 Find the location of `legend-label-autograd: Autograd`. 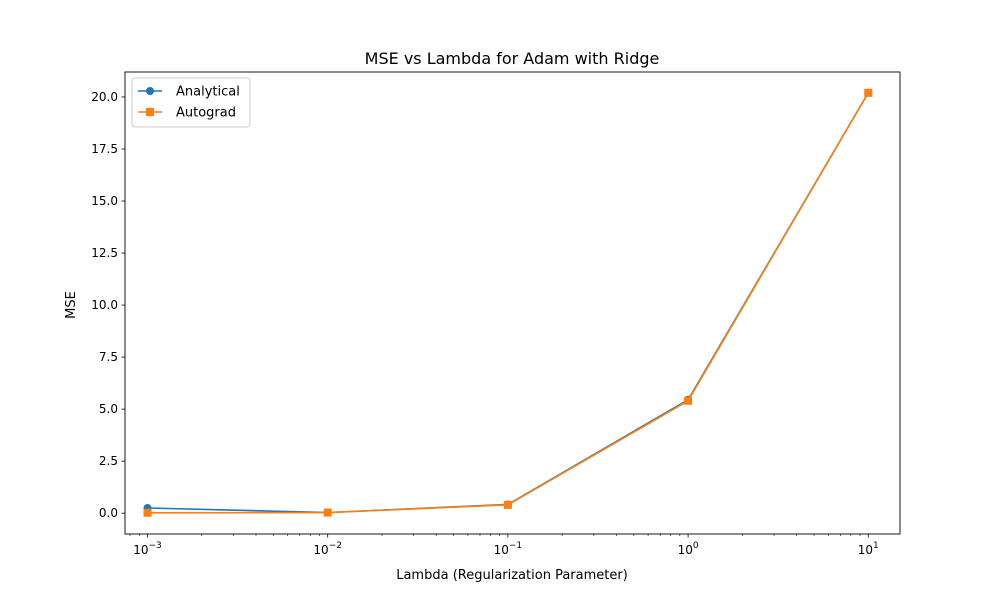

legend-label-autograd: Autograd is located at coordinates (206, 113).